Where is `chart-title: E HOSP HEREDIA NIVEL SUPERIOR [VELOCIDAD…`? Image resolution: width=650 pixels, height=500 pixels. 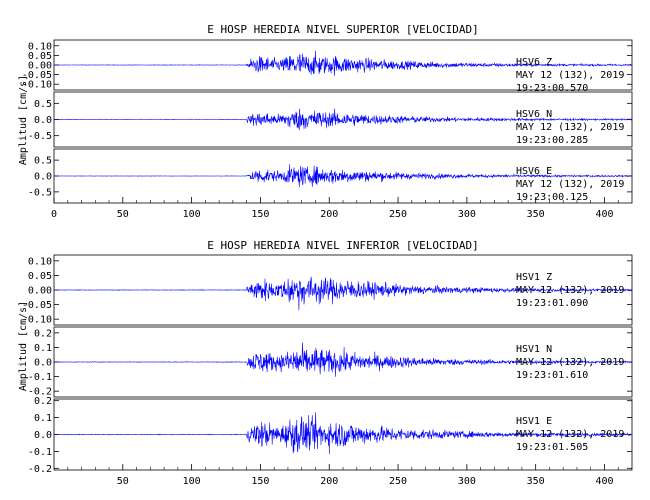 chart-title: E HOSP HEREDIA NIVEL SUPERIOR [VELOCIDAD… is located at coordinates (343, 29).